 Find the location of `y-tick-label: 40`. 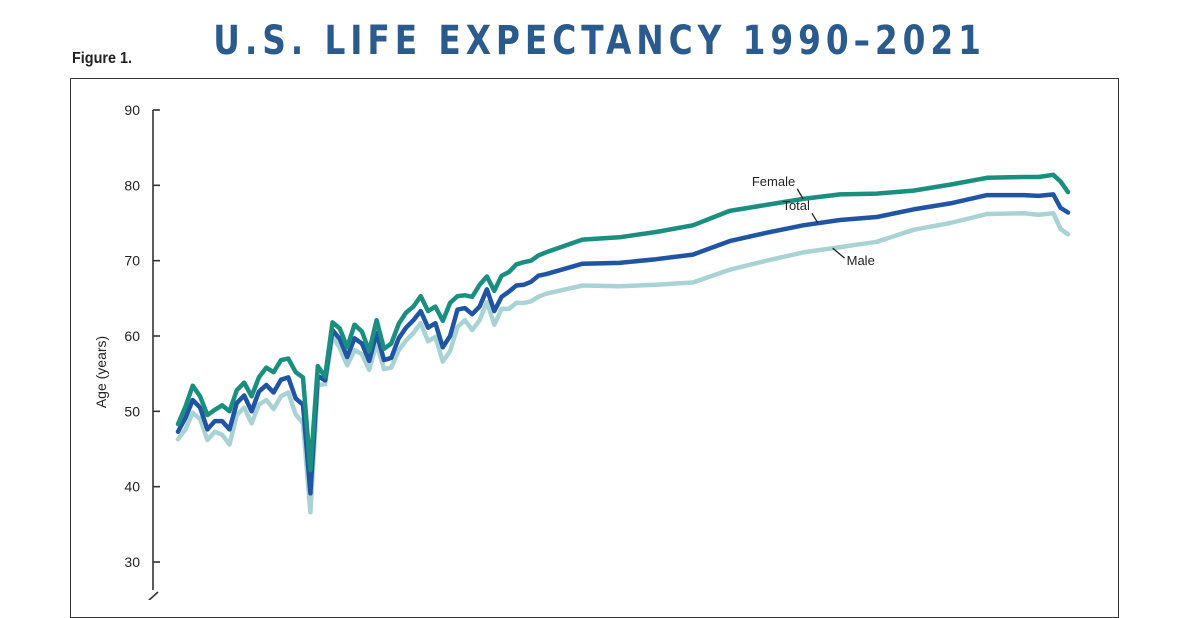

y-tick-label: 40 is located at coordinates (132, 487).